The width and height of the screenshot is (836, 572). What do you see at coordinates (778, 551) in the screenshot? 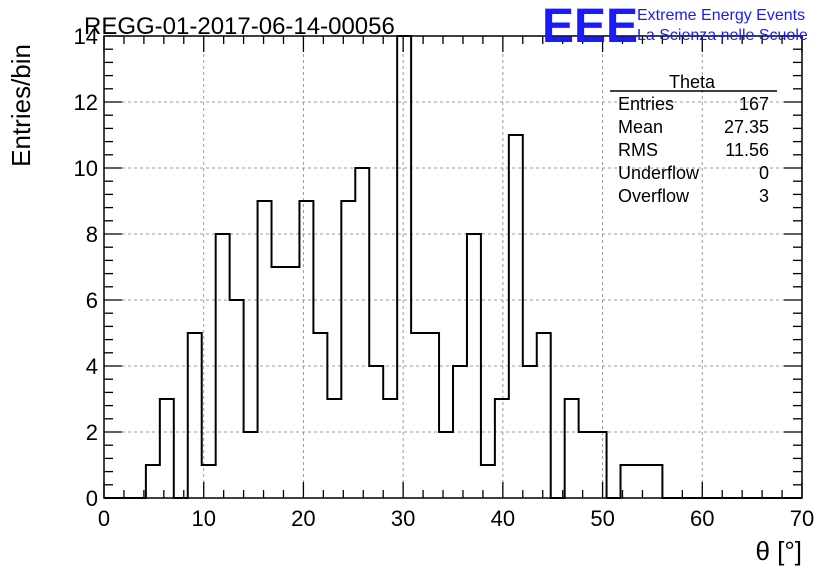
I see `x-axis-label: θ [°]` at bounding box center [778, 551].